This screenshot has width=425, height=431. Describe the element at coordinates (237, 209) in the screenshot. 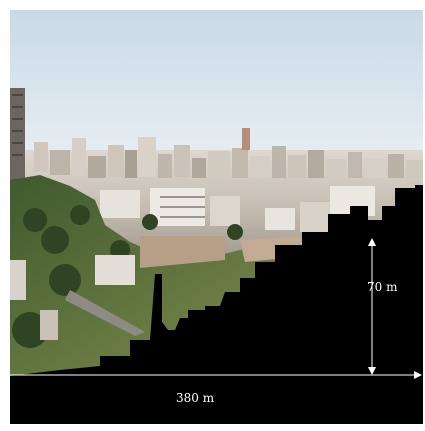

I see `mid-city-buildings` at that location.